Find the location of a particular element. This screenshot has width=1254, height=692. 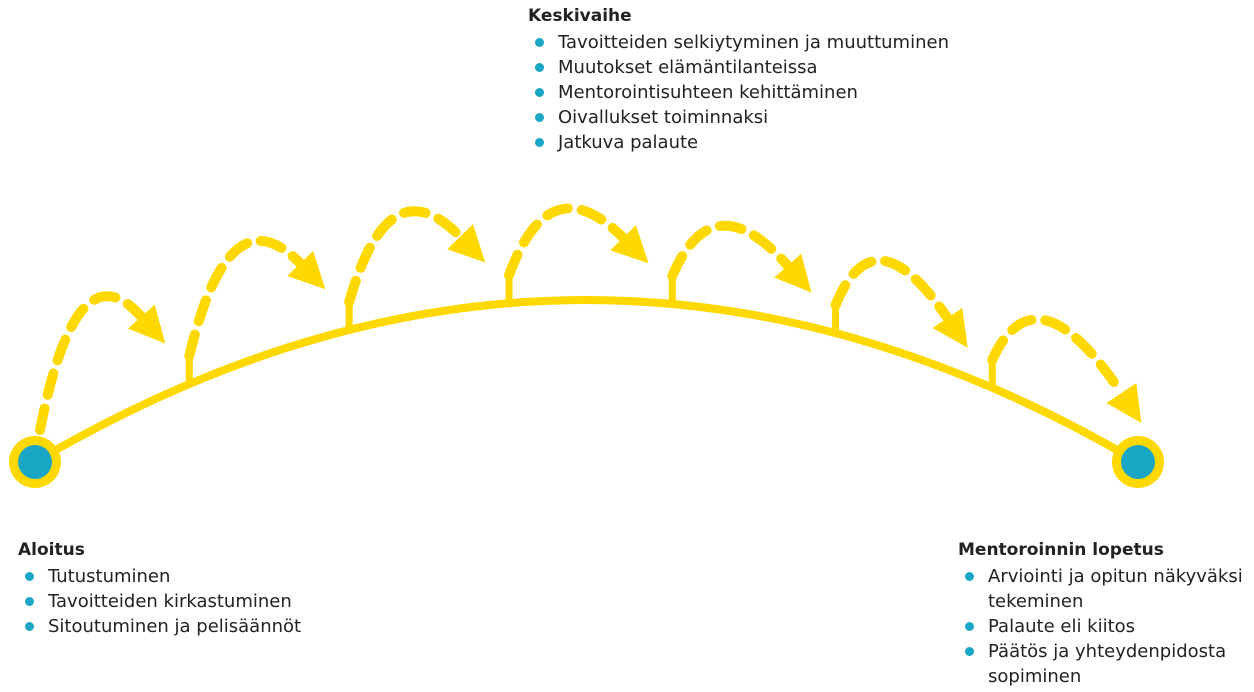

list-item: Muutokset elämäntilanteissa is located at coordinates (738, 67).